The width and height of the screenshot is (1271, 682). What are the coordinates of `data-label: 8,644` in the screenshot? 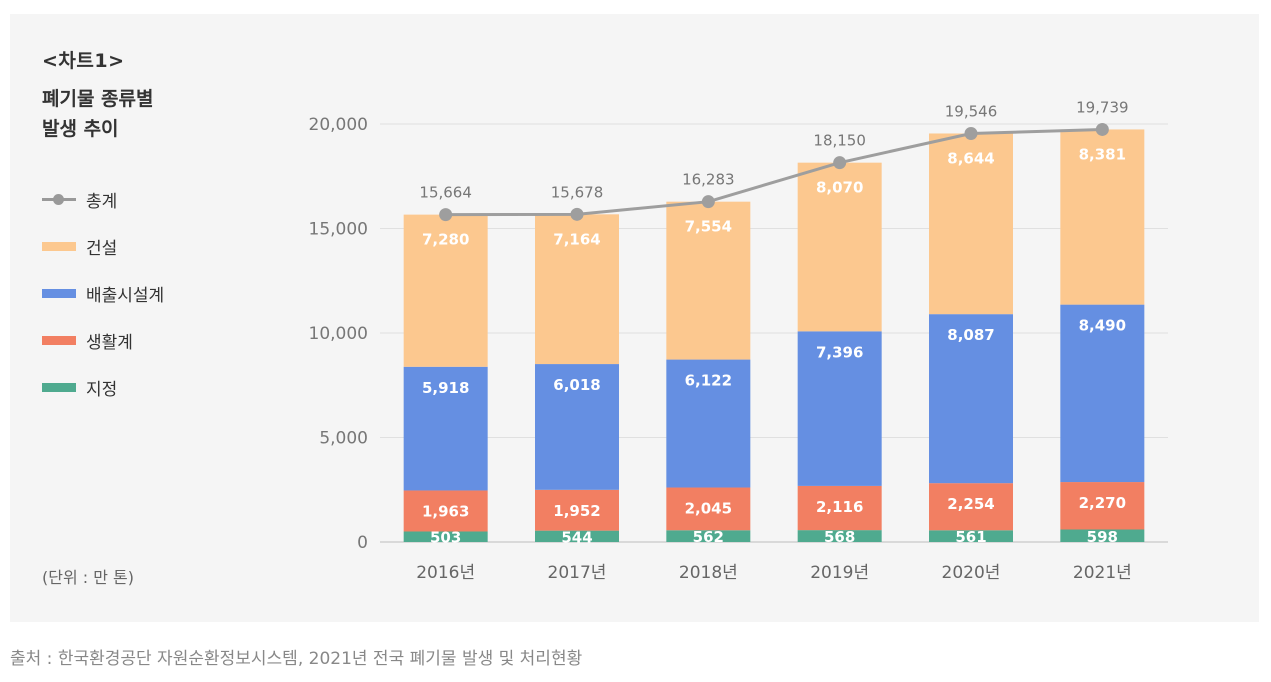 It's located at (970, 158).